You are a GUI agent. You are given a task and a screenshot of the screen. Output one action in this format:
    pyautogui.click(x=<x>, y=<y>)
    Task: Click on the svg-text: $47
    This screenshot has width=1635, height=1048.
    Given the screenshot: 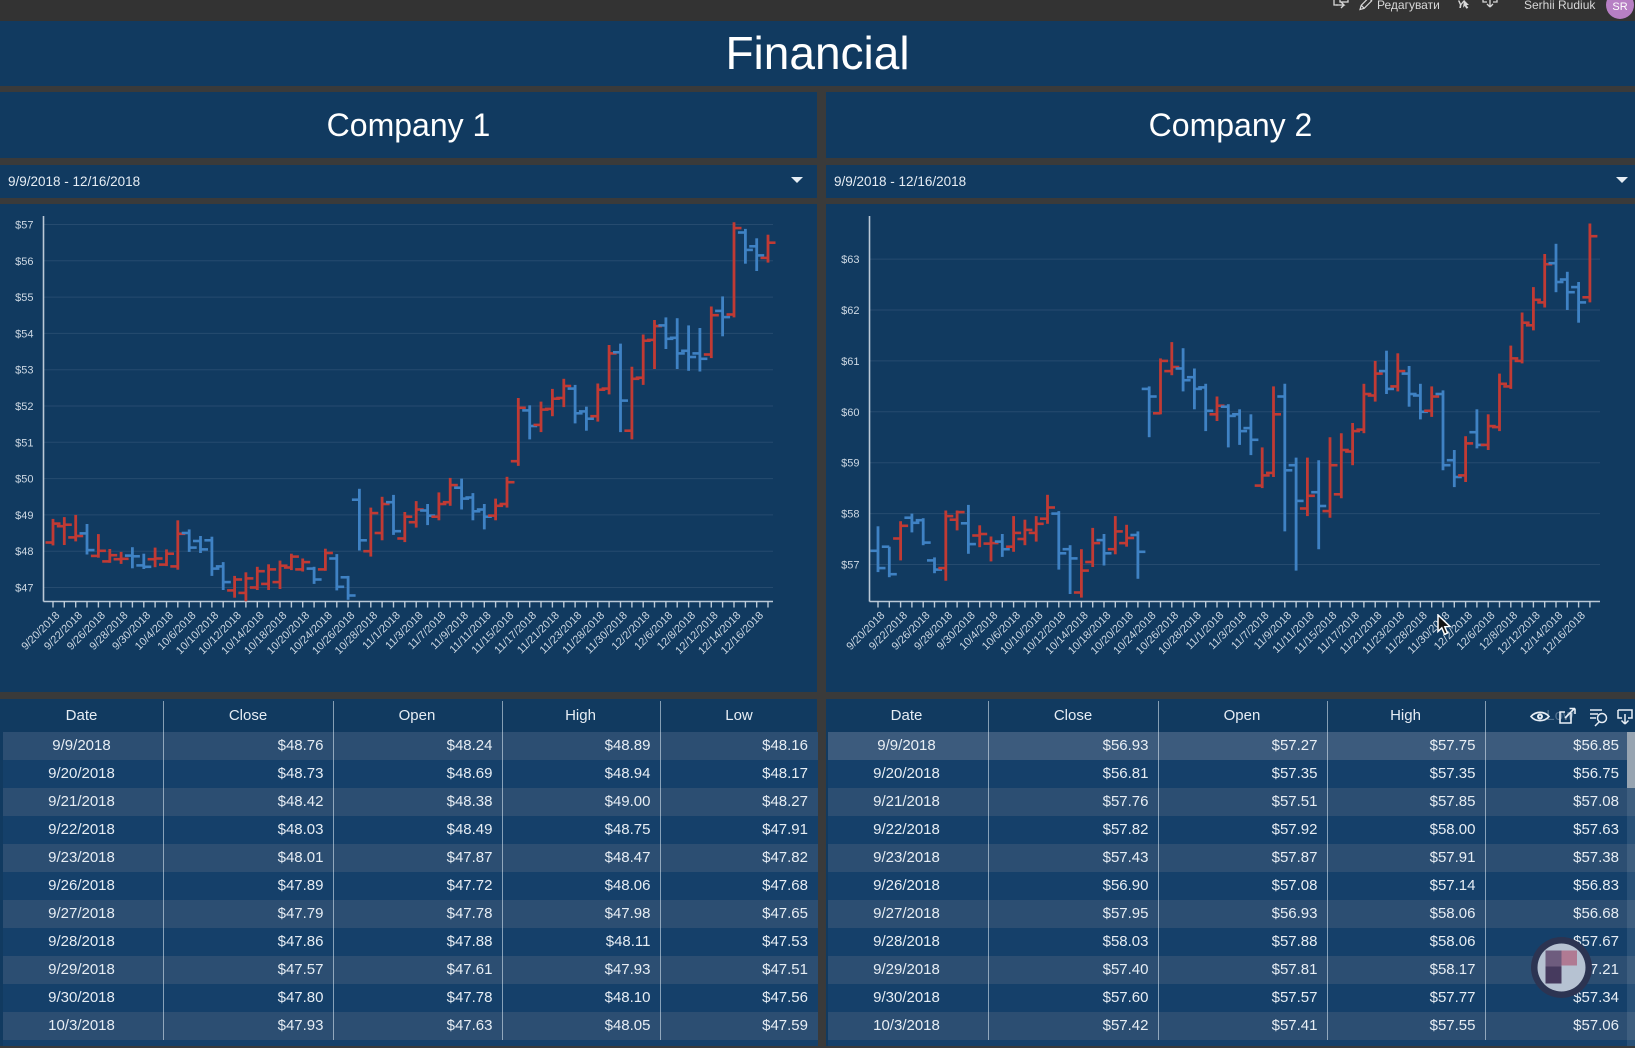 What is the action you would take?
    pyautogui.click(x=24, y=589)
    